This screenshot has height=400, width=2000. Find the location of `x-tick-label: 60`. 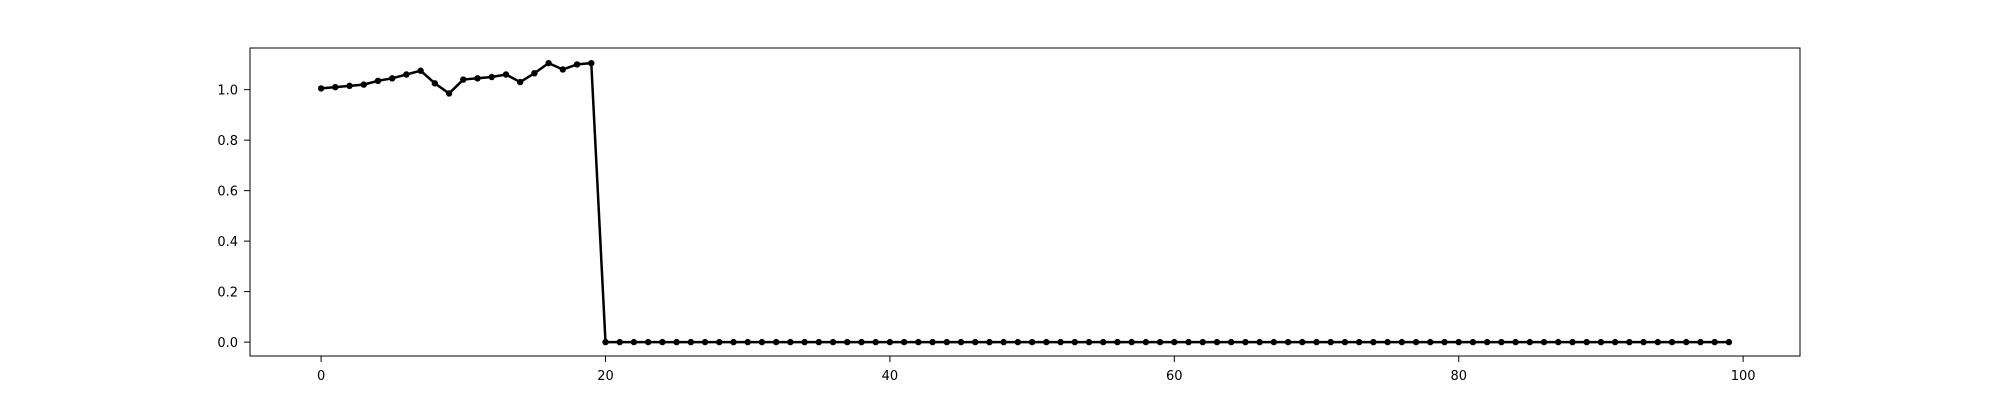

x-tick-label: 60 is located at coordinates (1174, 376).